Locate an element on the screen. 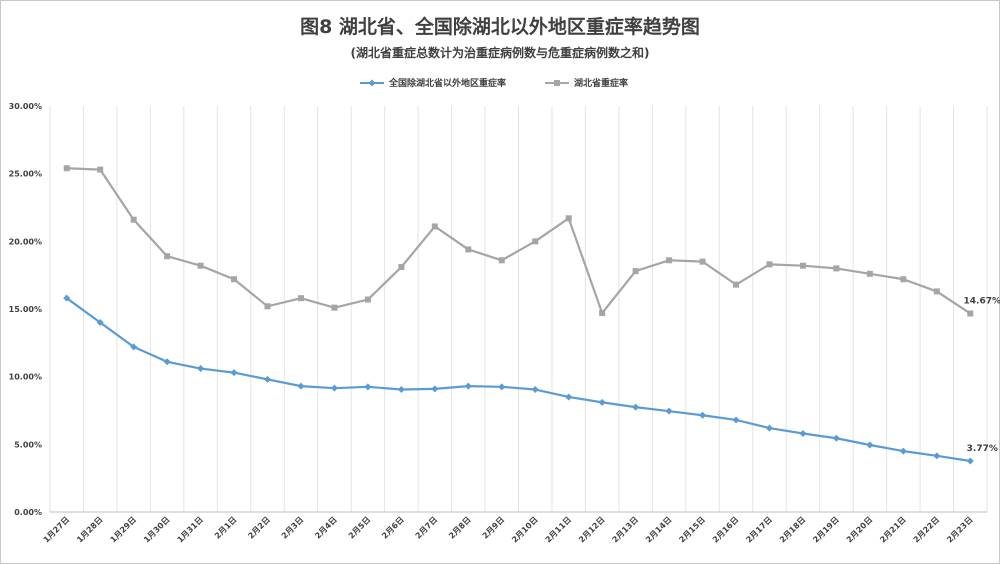 The height and width of the screenshot is (564, 1000). x-tick-label: 2月22日 is located at coordinates (926, 529).